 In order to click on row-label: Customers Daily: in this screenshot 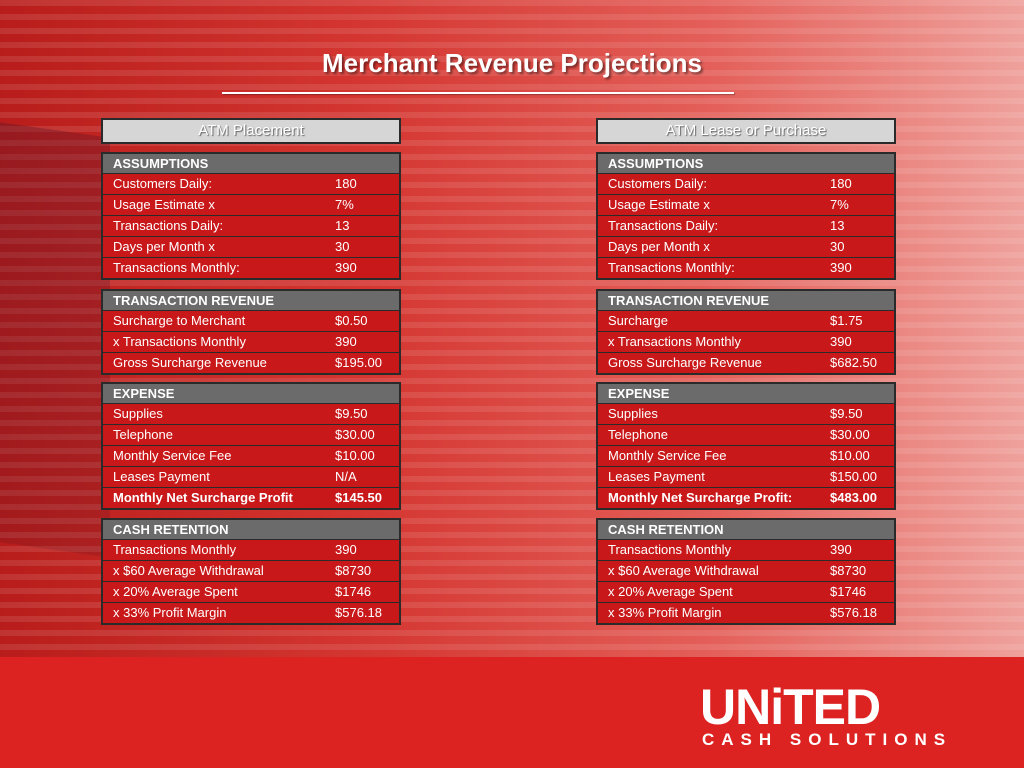, I will do `click(162, 183)`.